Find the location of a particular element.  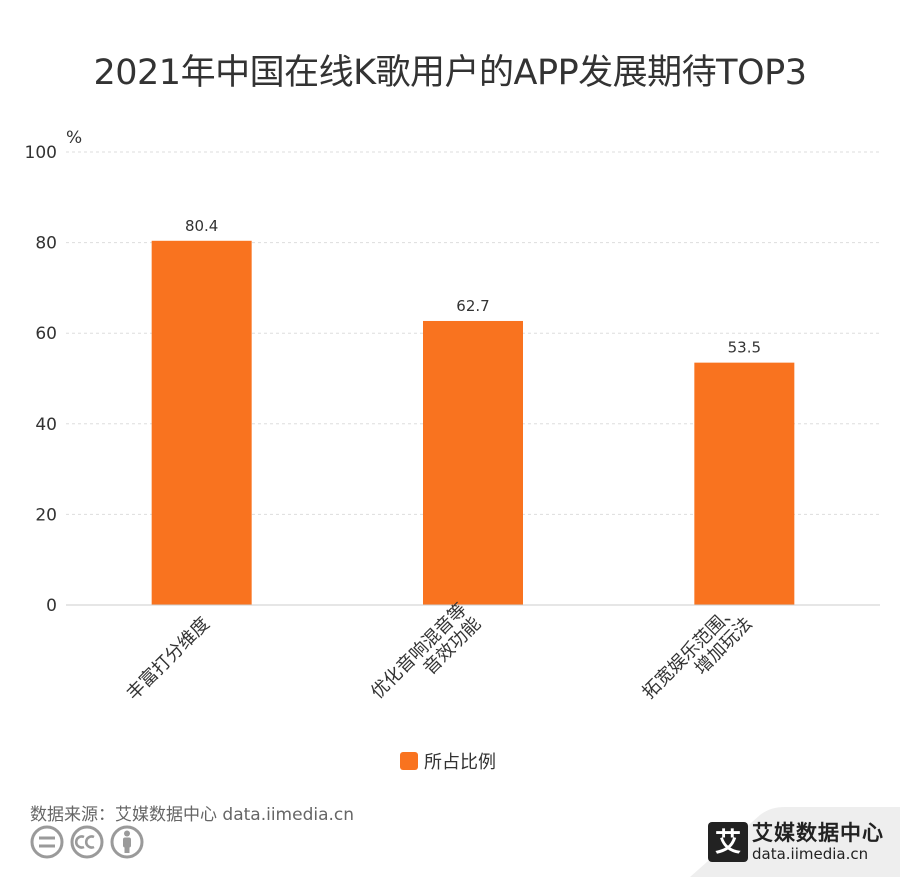

data-label: 80.4 is located at coordinates (201, 226).